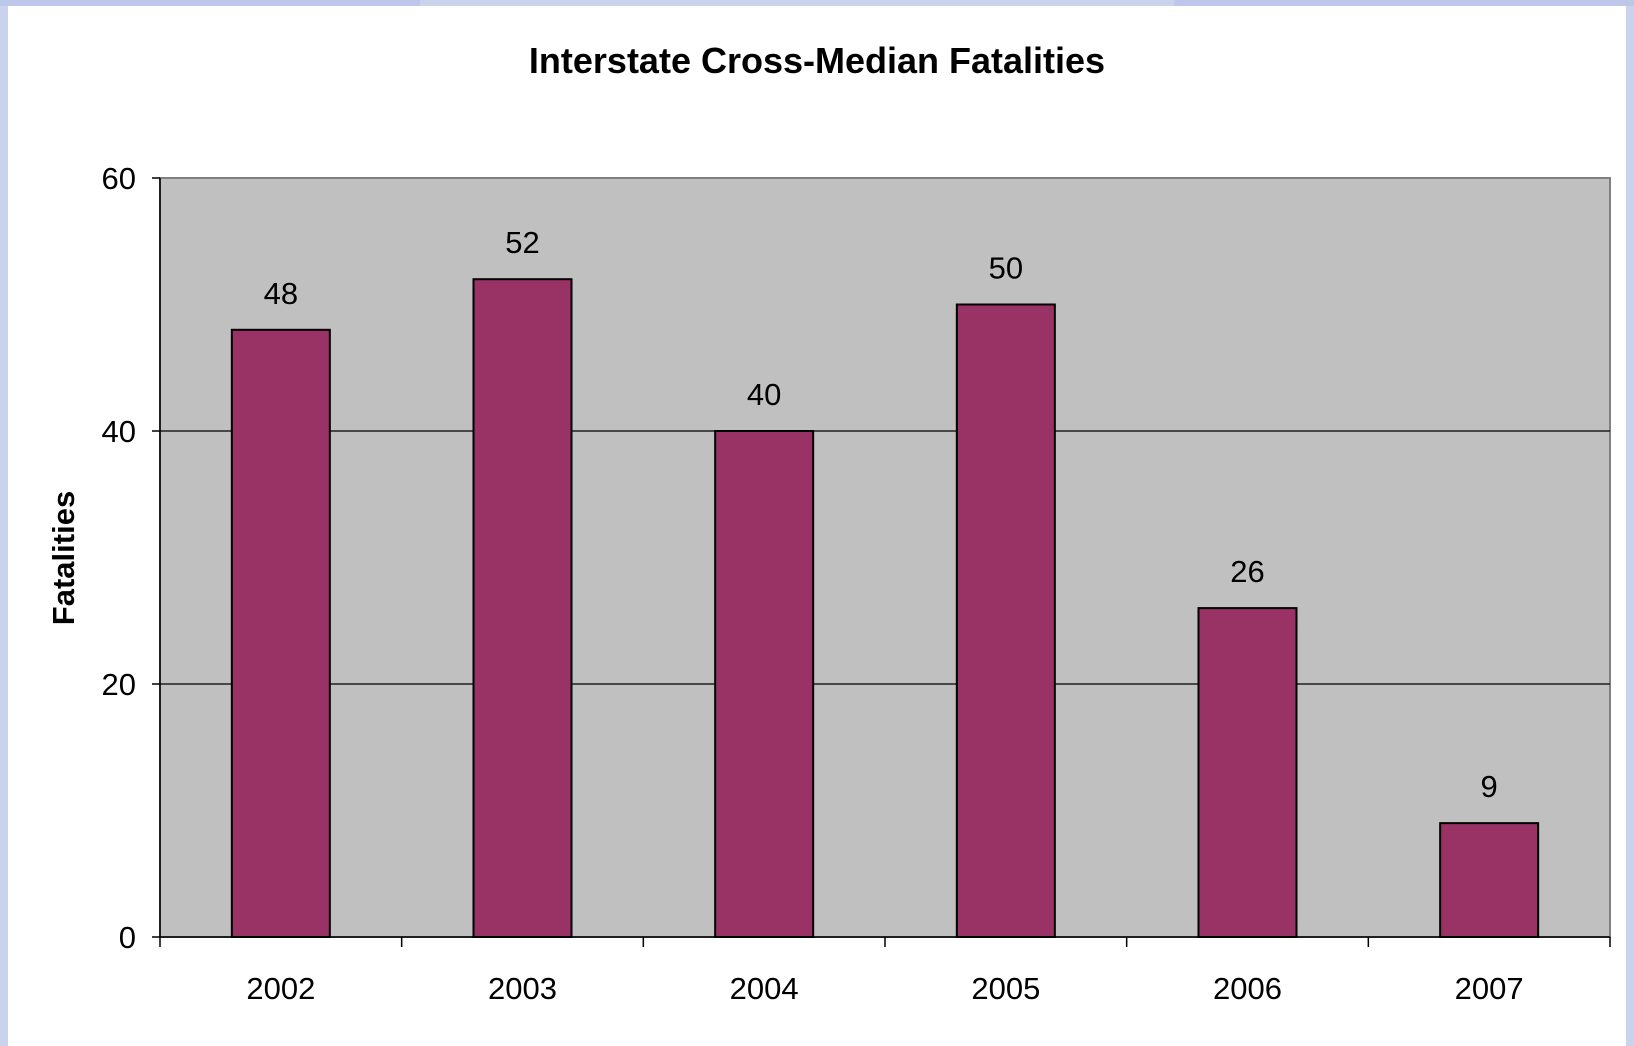  I want to click on y-tick-label-0: 0, so click(127, 937).